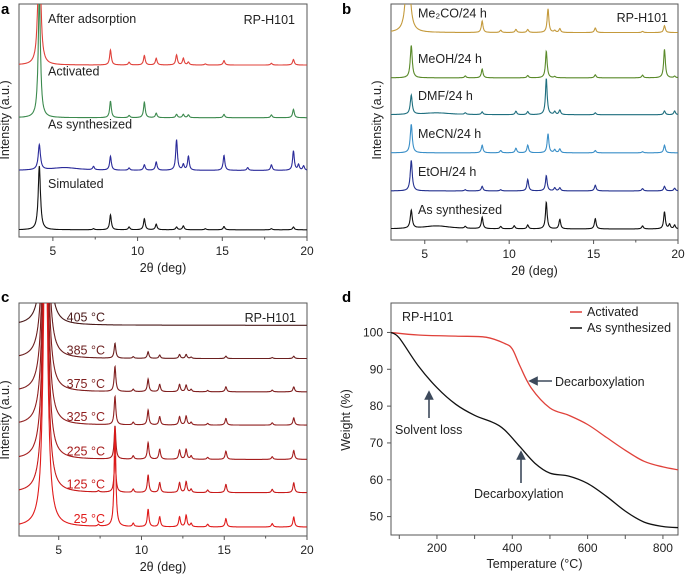 Image resolution: width=685 pixels, height=576 pixels. I want to click on y-axis-label: Weight (%), so click(346, 420).